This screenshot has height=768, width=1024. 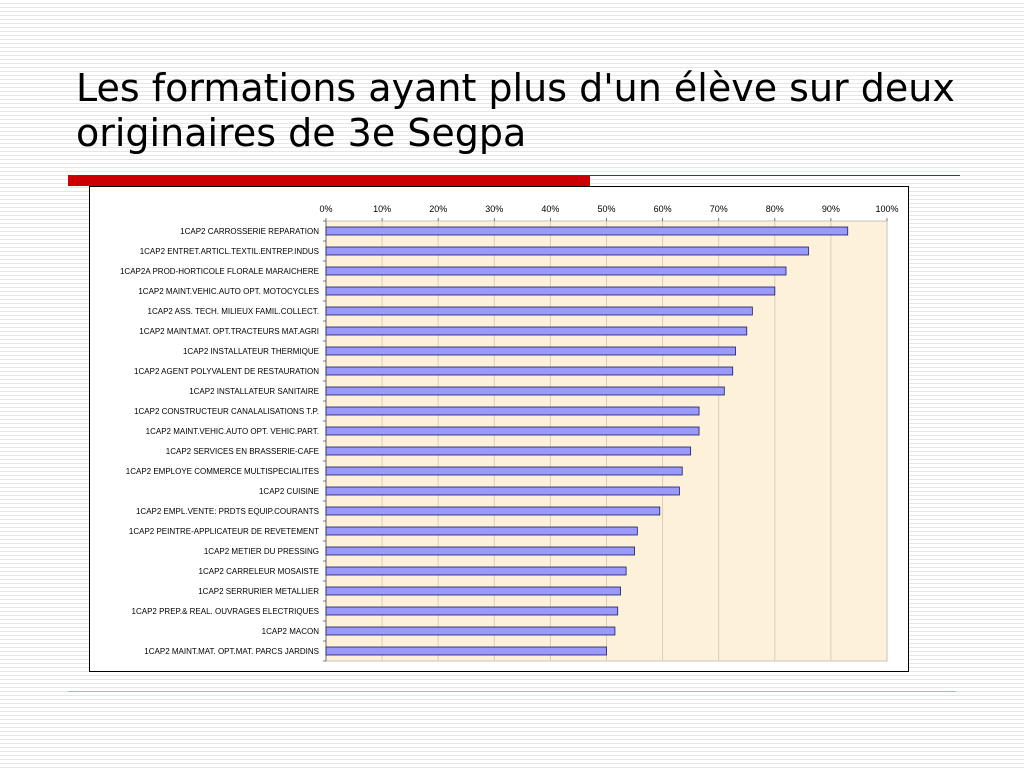 I want to click on x-tick-label: 70%, so click(x=719, y=209).